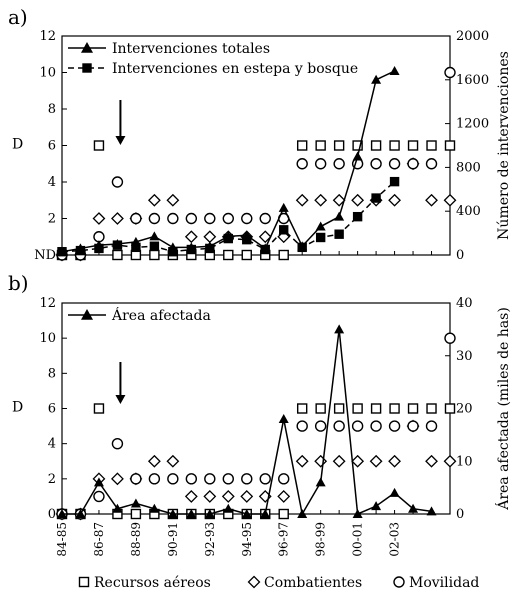  I want to click on x-tick-label: 86-87, so click(99, 539).